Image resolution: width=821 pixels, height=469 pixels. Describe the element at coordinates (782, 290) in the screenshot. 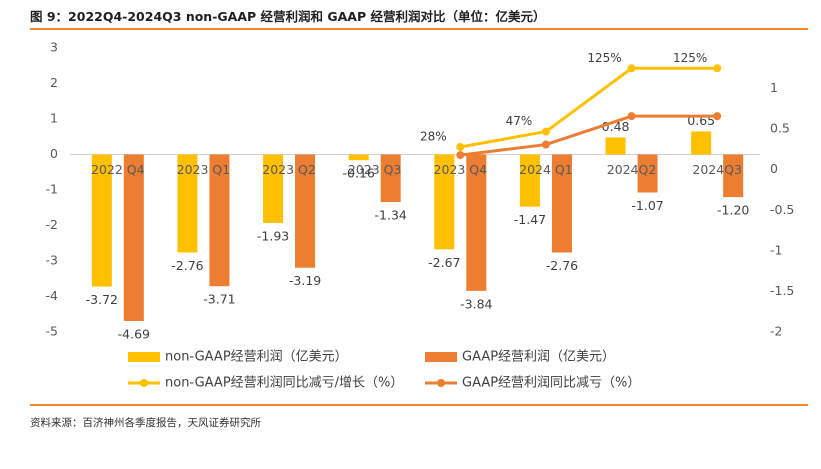

I see `y2-tick-label: -1.5` at that location.